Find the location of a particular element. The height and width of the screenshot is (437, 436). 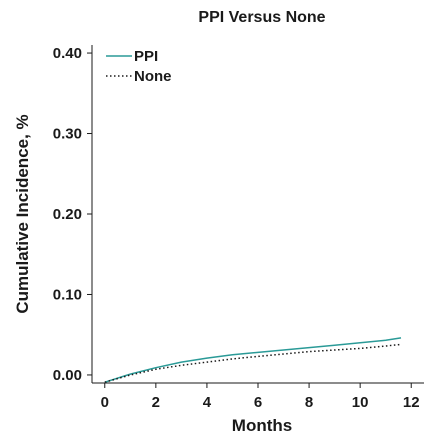

x-tick-label: 2 is located at coordinates (156, 402).